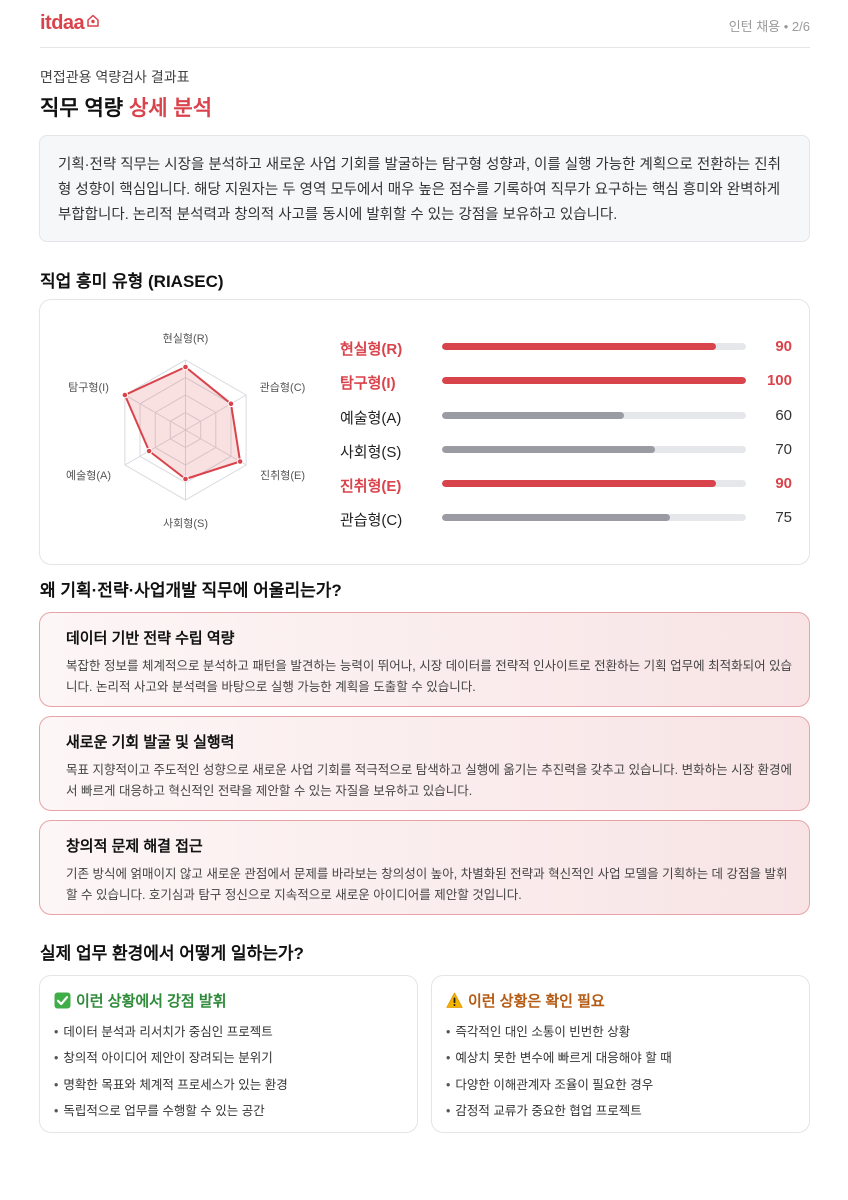 The width and height of the screenshot is (848, 1200). Describe the element at coordinates (783, 518) in the screenshot. I see `riasec-bar-value: 75` at that location.